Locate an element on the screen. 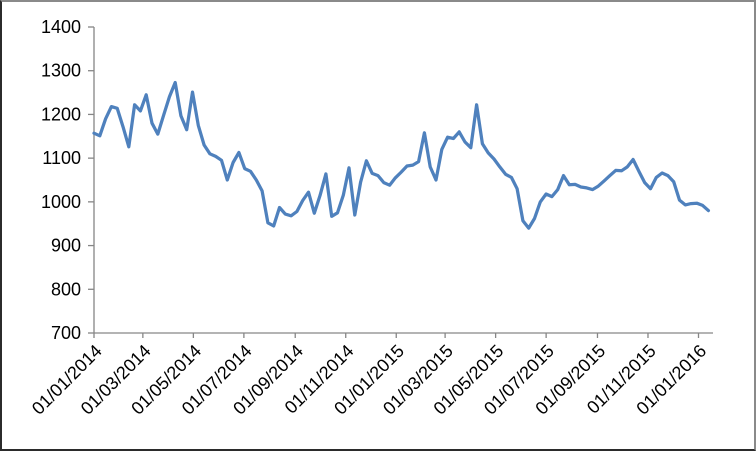 The image size is (756, 451). y-axis: 1400 1300 1200 1100 1000 900 800 700 is located at coordinates (68, 180).